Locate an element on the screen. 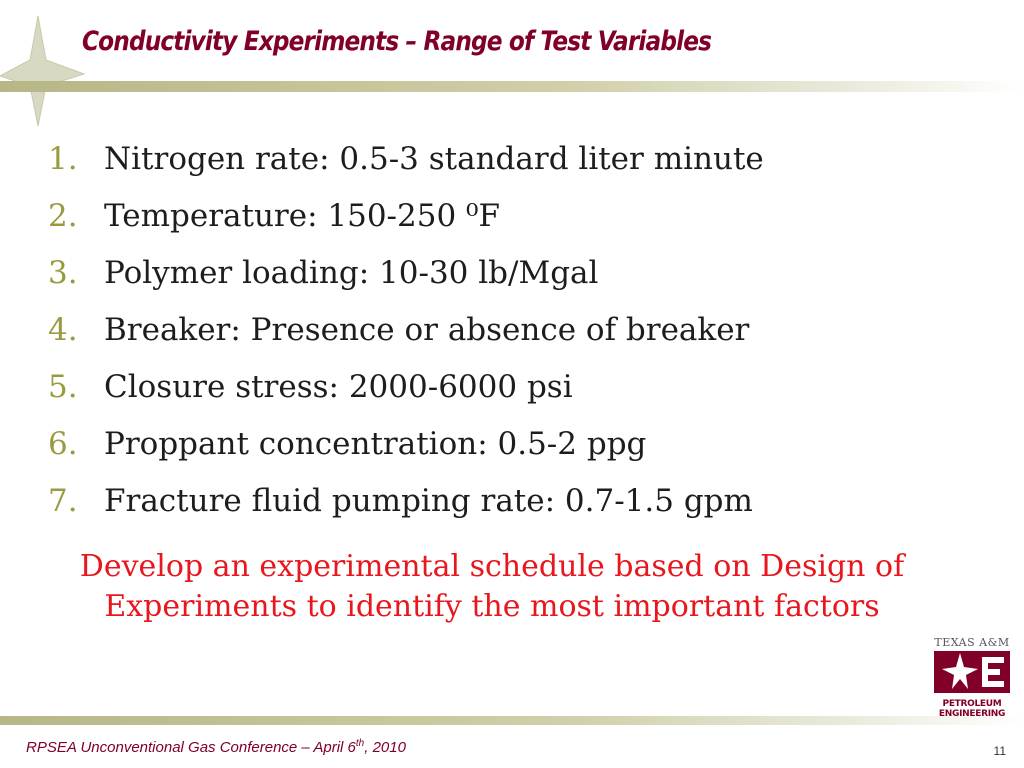  list-item: 5. Closure stress: 2000-6000 psi is located at coordinates (406, 386).